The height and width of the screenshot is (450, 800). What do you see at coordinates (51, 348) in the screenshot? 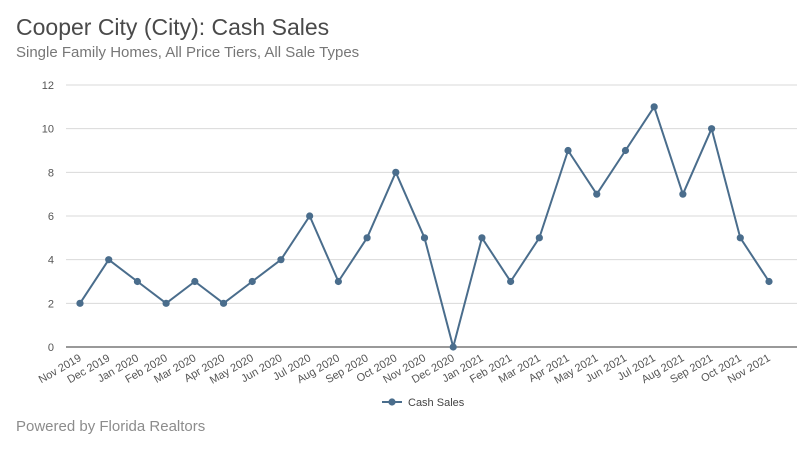
I see `y-tick-label: 0` at bounding box center [51, 348].